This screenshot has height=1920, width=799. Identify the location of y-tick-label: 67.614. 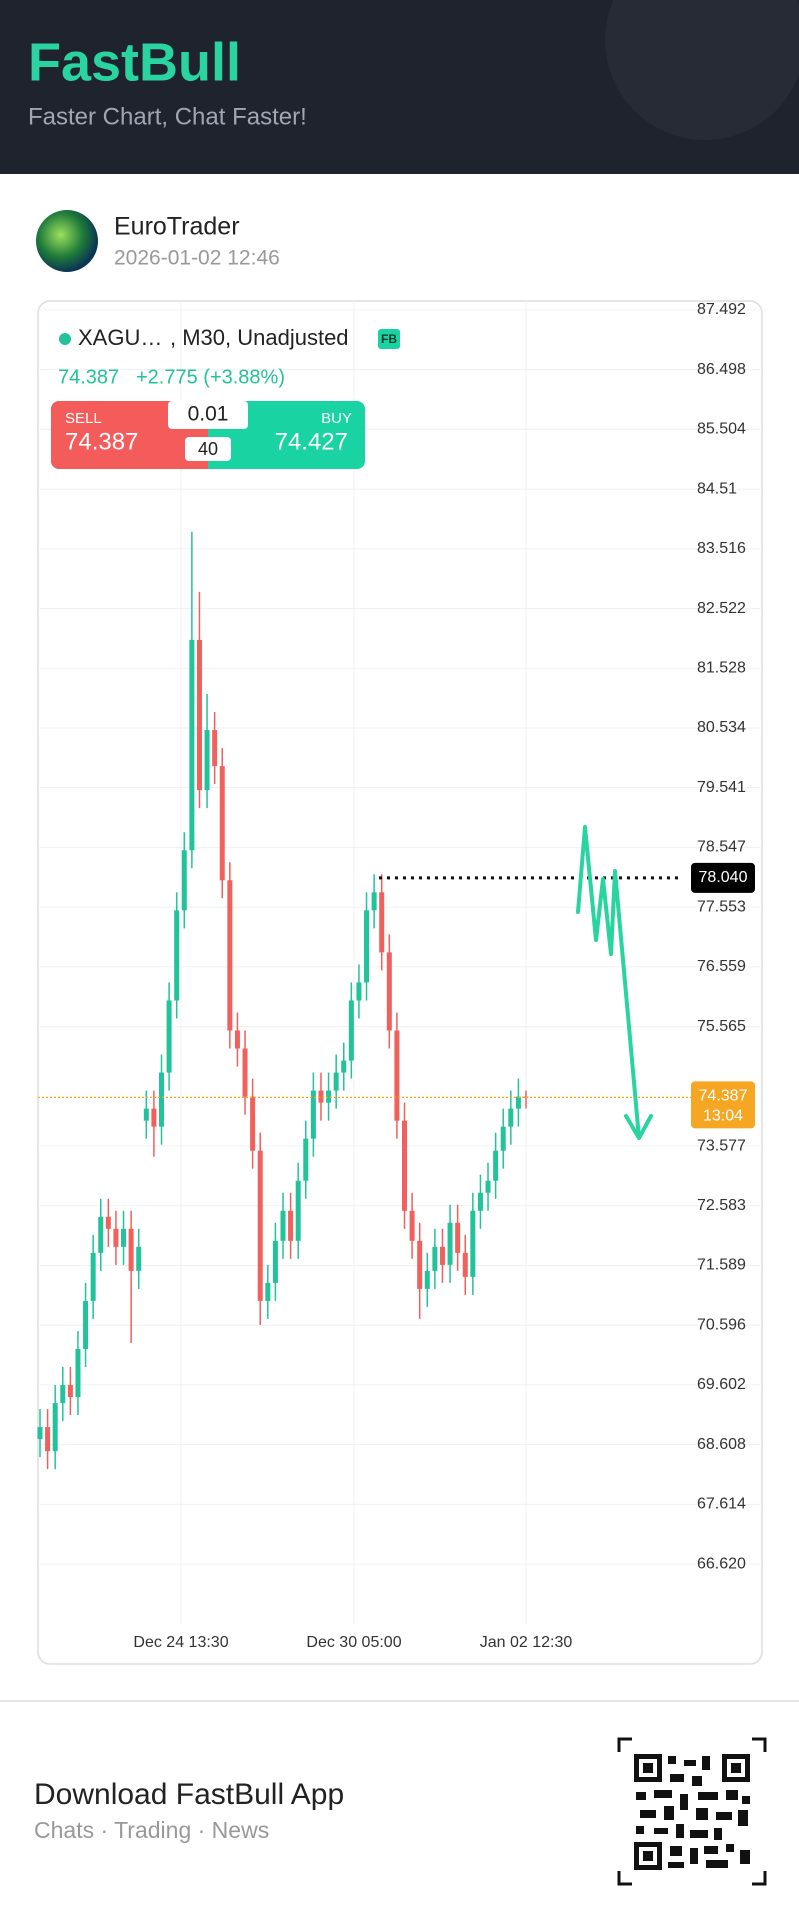
(721, 1504).